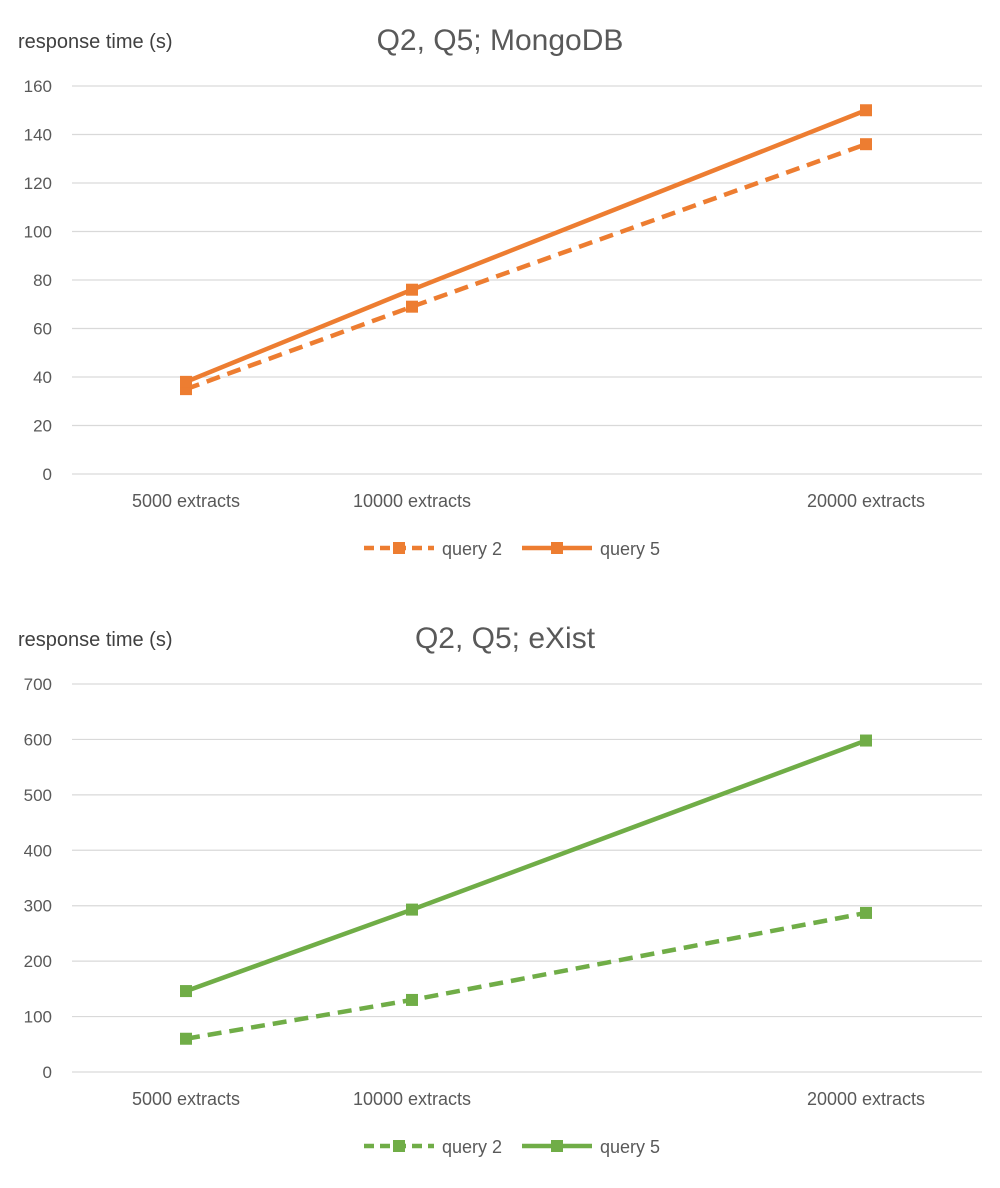  I want to click on chart-title: Q2, Q5; eXist, so click(505, 638).